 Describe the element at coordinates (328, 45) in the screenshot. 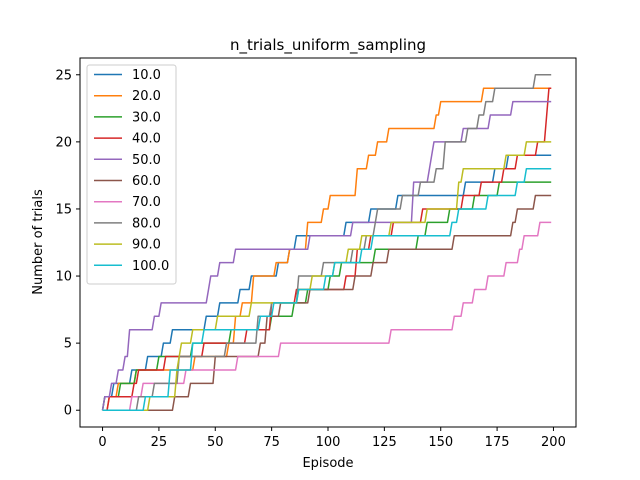

I see `chart-title: n_trials_uniform_sampling` at that location.